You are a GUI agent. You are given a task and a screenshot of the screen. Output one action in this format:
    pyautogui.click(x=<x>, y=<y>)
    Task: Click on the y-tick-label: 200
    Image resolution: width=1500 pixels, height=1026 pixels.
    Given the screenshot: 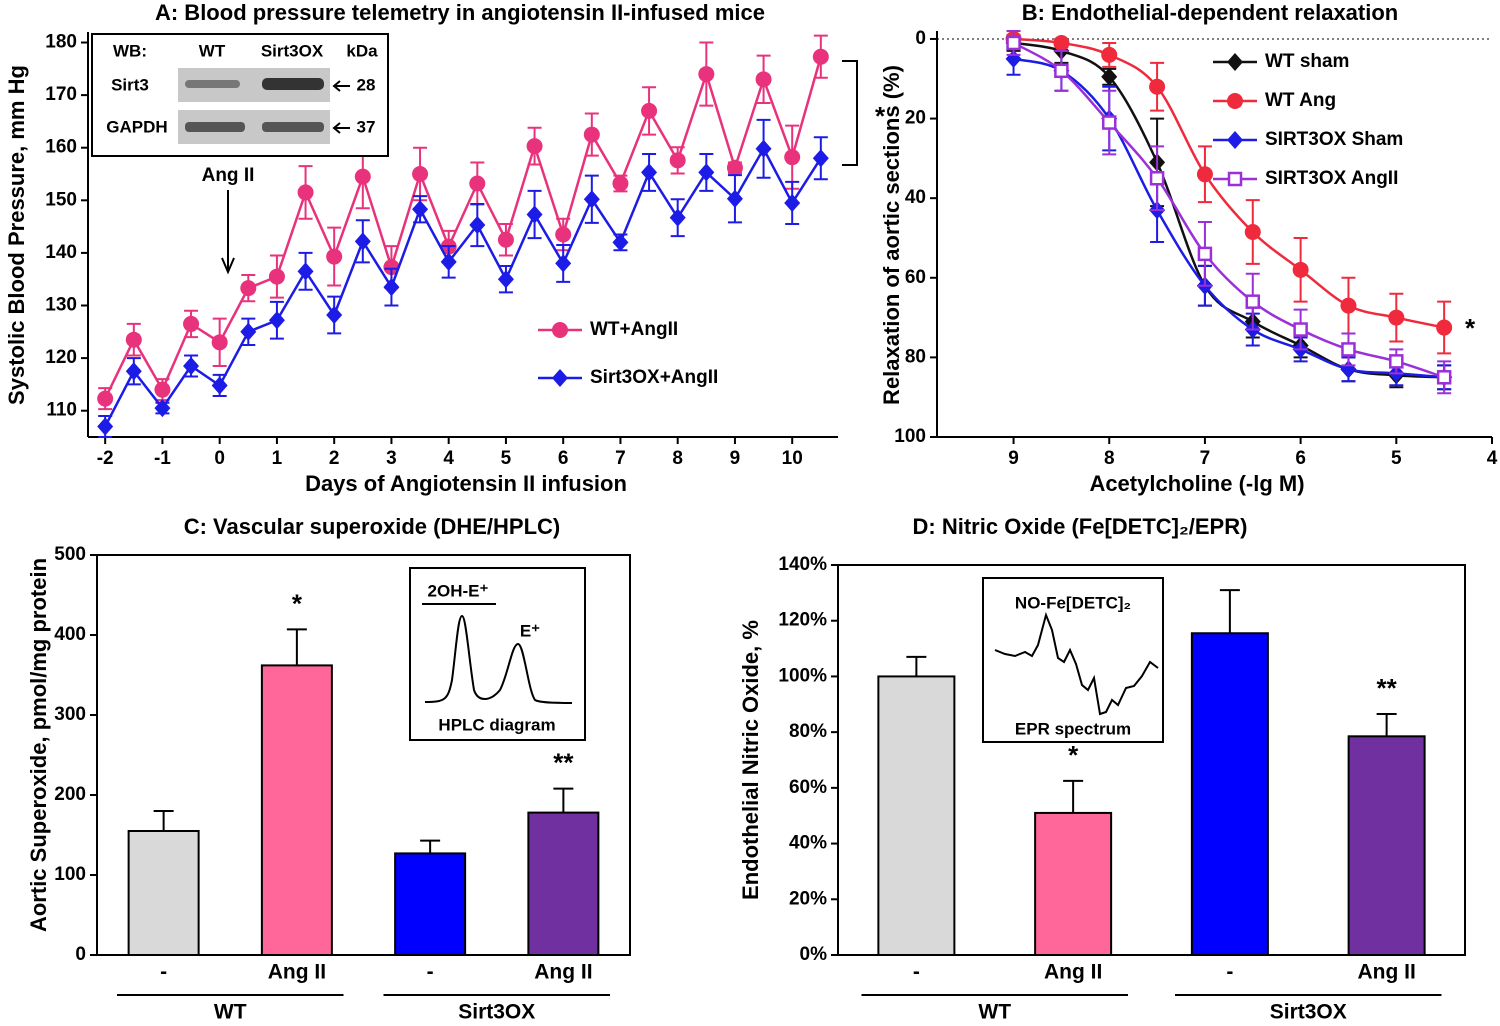 What is the action you would take?
    pyautogui.click(x=70, y=794)
    